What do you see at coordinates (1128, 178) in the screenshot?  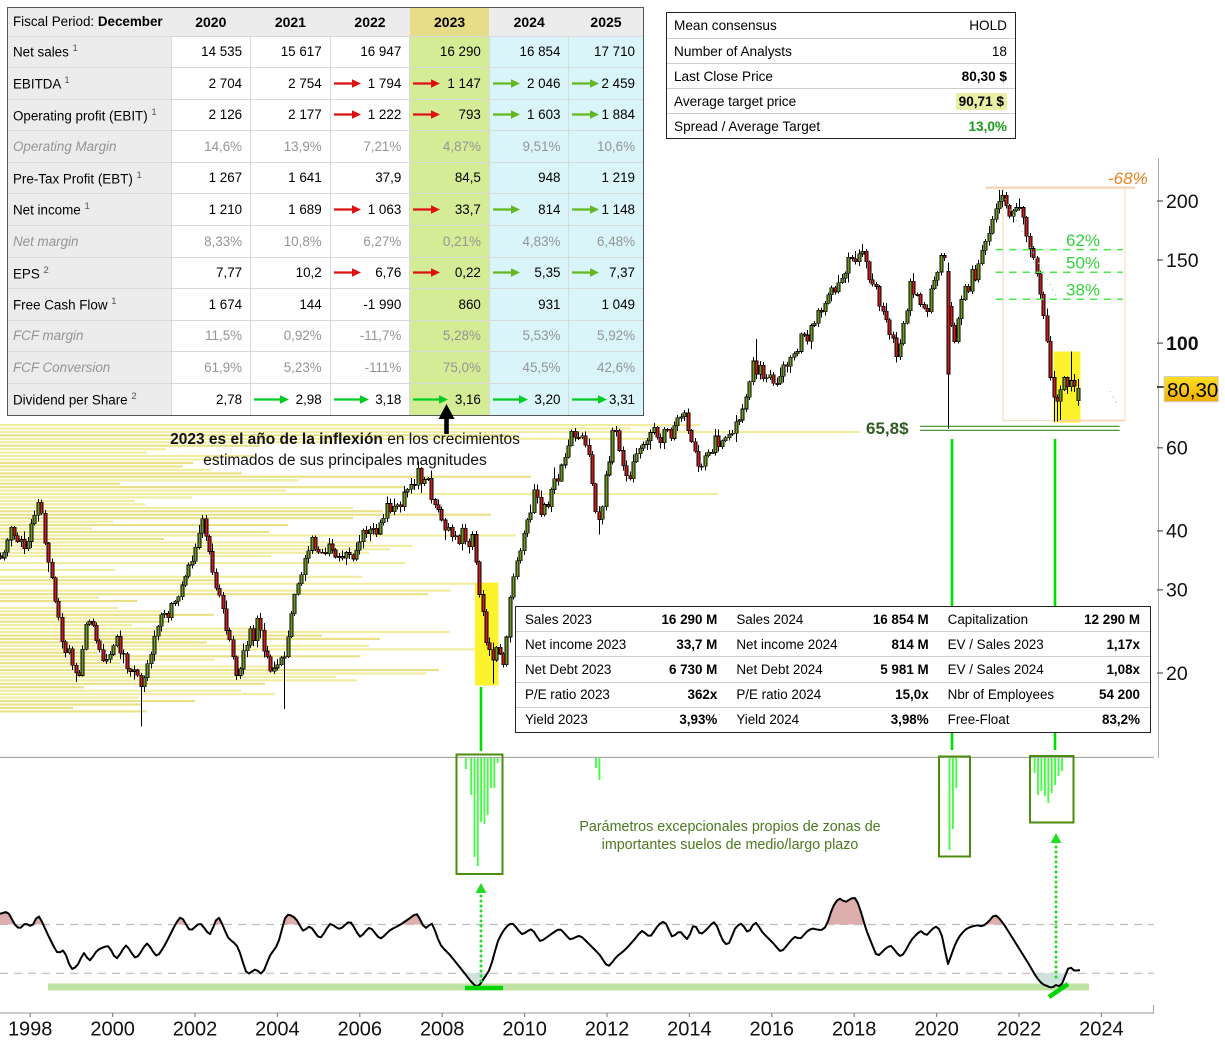 I see `svg-text: -68%` at bounding box center [1128, 178].